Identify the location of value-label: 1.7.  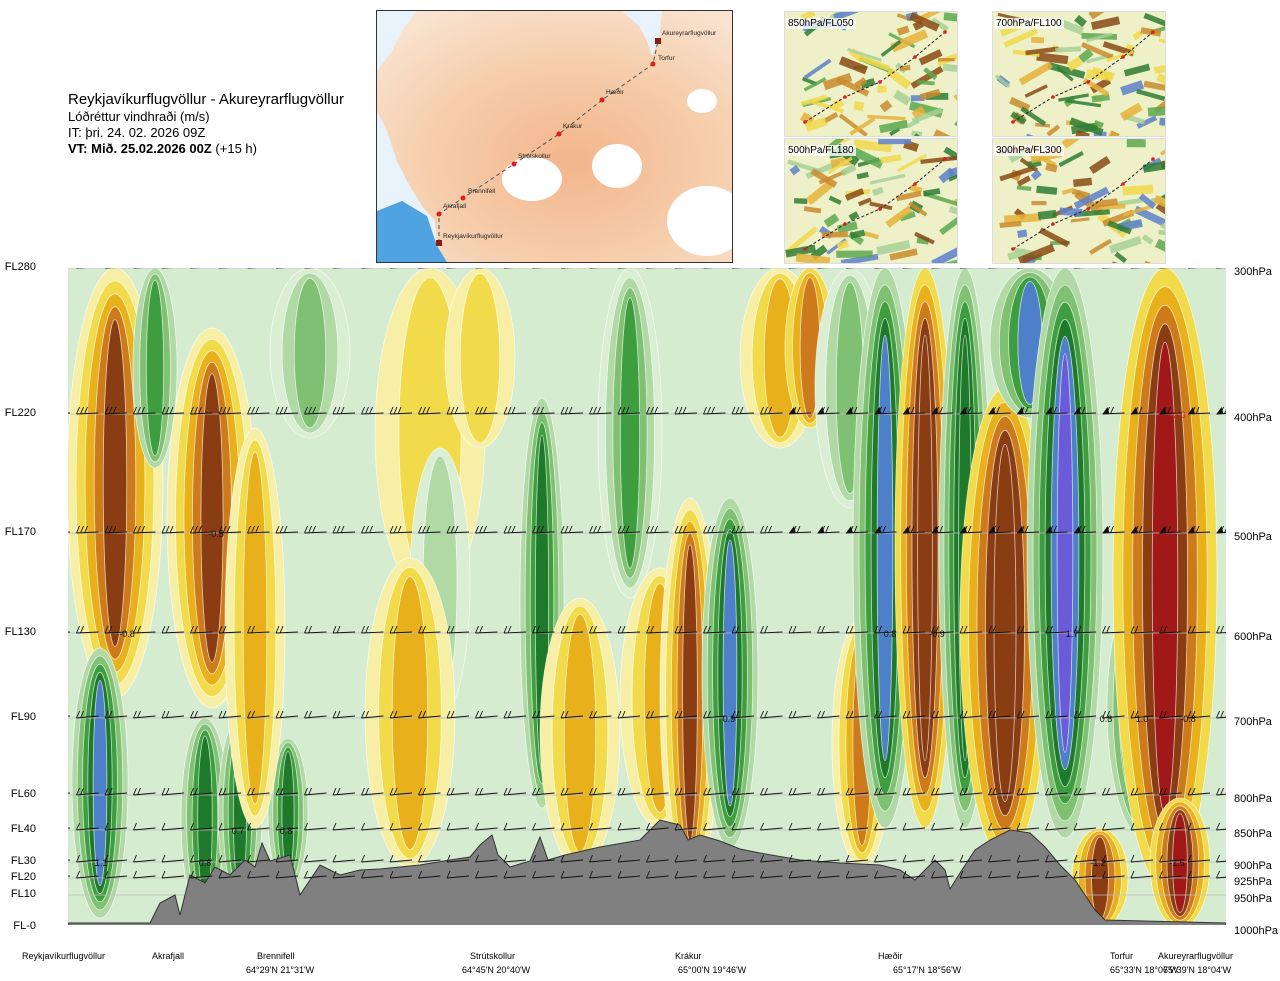
(1072, 634).